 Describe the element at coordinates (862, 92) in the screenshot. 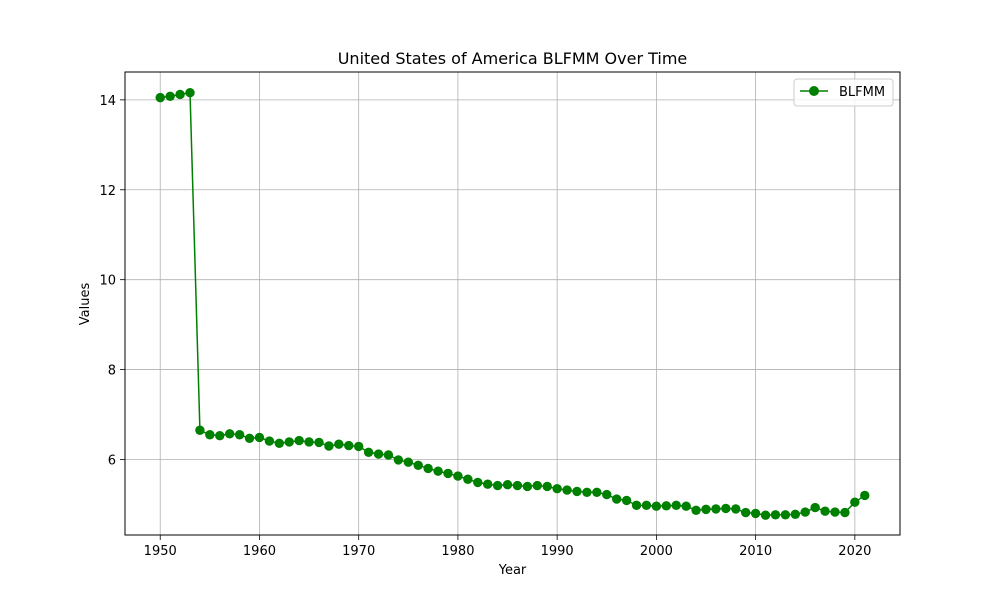

I see `legend-label: BLFMM` at that location.